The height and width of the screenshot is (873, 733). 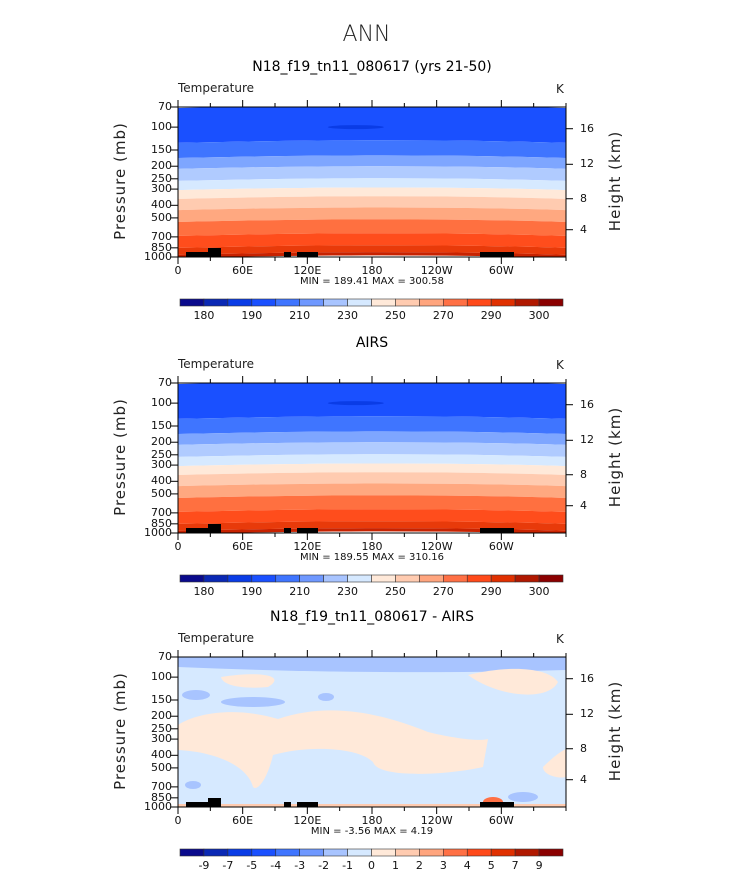 I want to click on y-right-tick-label: 8, so click(x=583, y=474).